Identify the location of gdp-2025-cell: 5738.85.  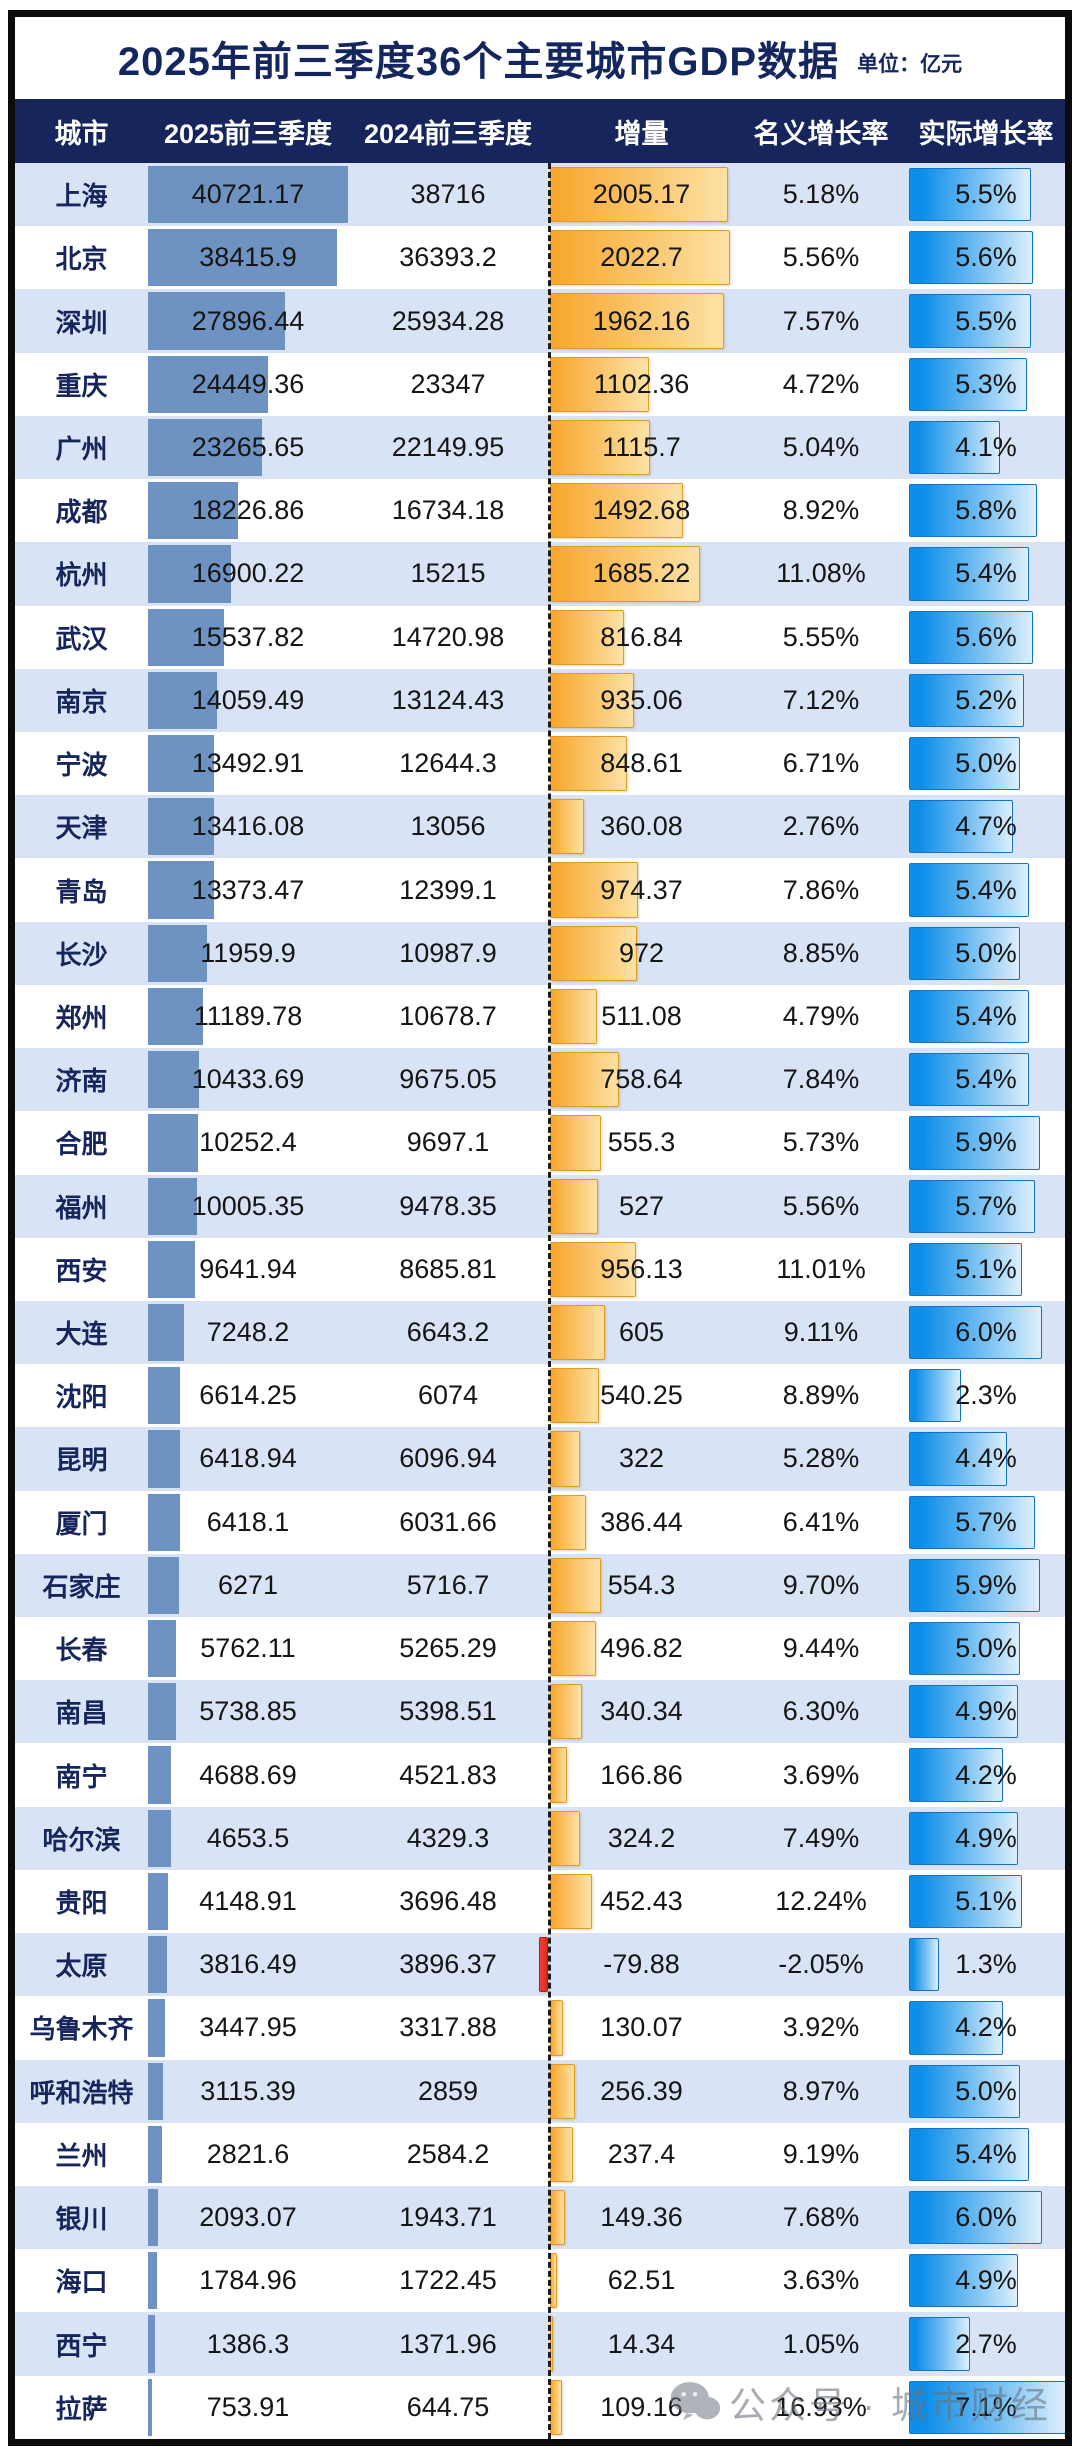
(248, 1711).